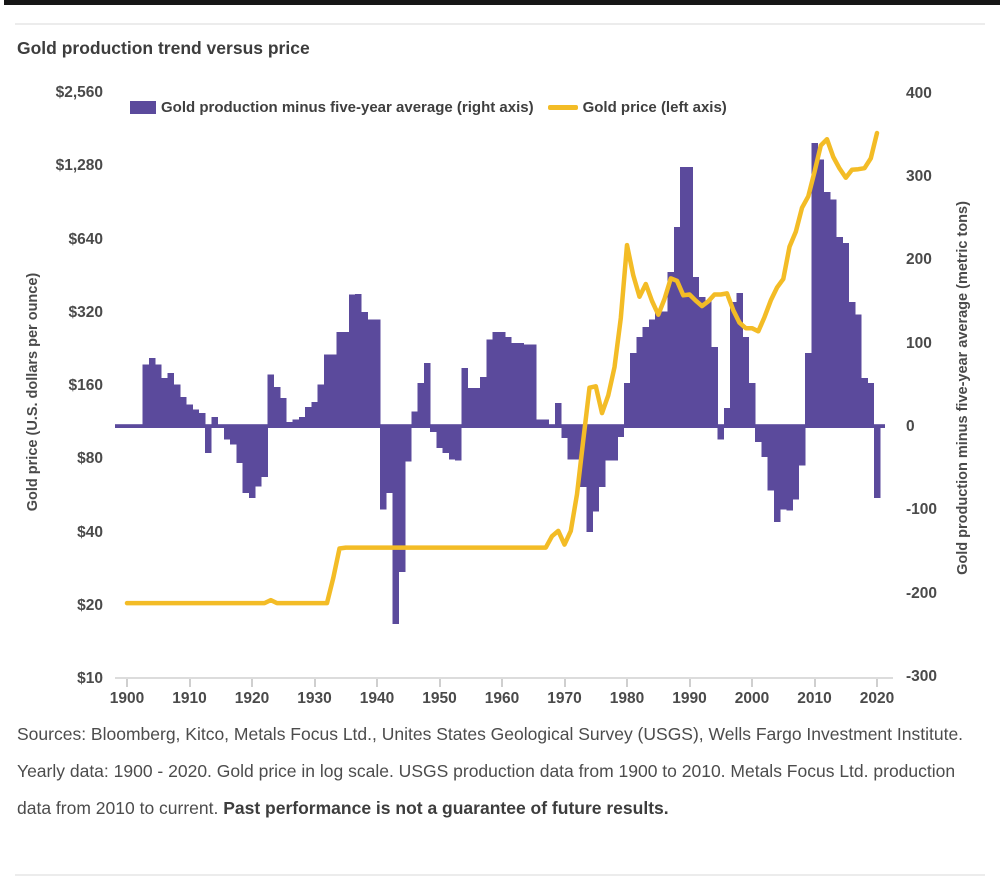 The image size is (1000, 887). I want to click on x-axis-tick: 2000, so click(752, 698).